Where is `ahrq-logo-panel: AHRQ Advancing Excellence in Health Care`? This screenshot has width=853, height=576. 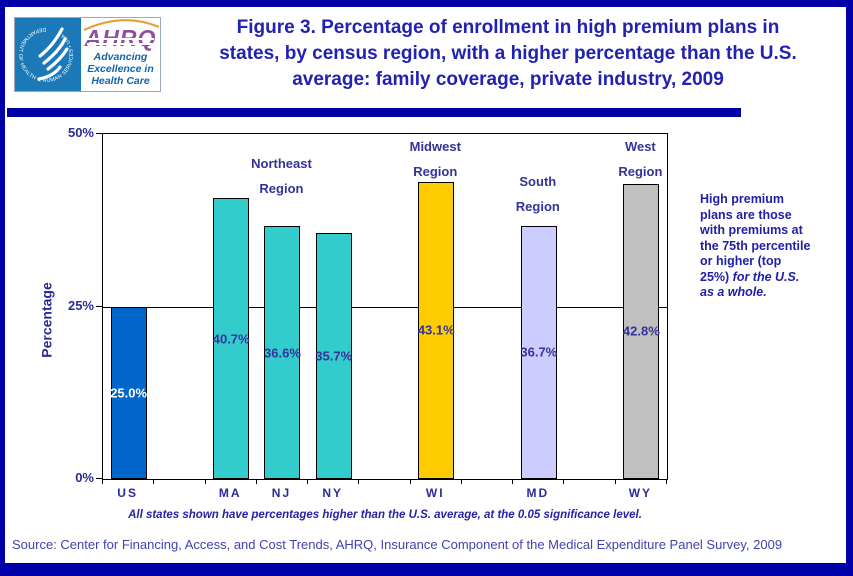 ahrq-logo-panel: AHRQ Advancing Excellence in Health Care is located at coordinates (120, 54).